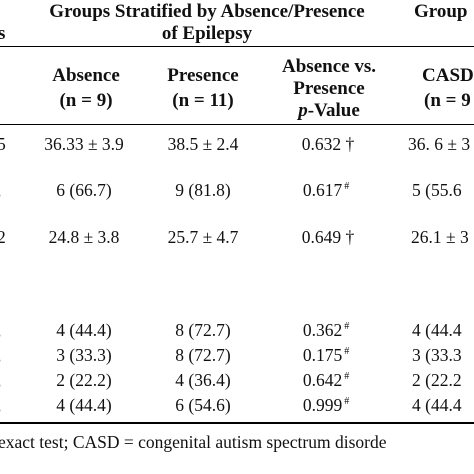 The width and height of the screenshot is (474, 474). What do you see at coordinates (84, 237) in the screenshot?
I see `absence-cell: 24.8 ± 3.8` at bounding box center [84, 237].